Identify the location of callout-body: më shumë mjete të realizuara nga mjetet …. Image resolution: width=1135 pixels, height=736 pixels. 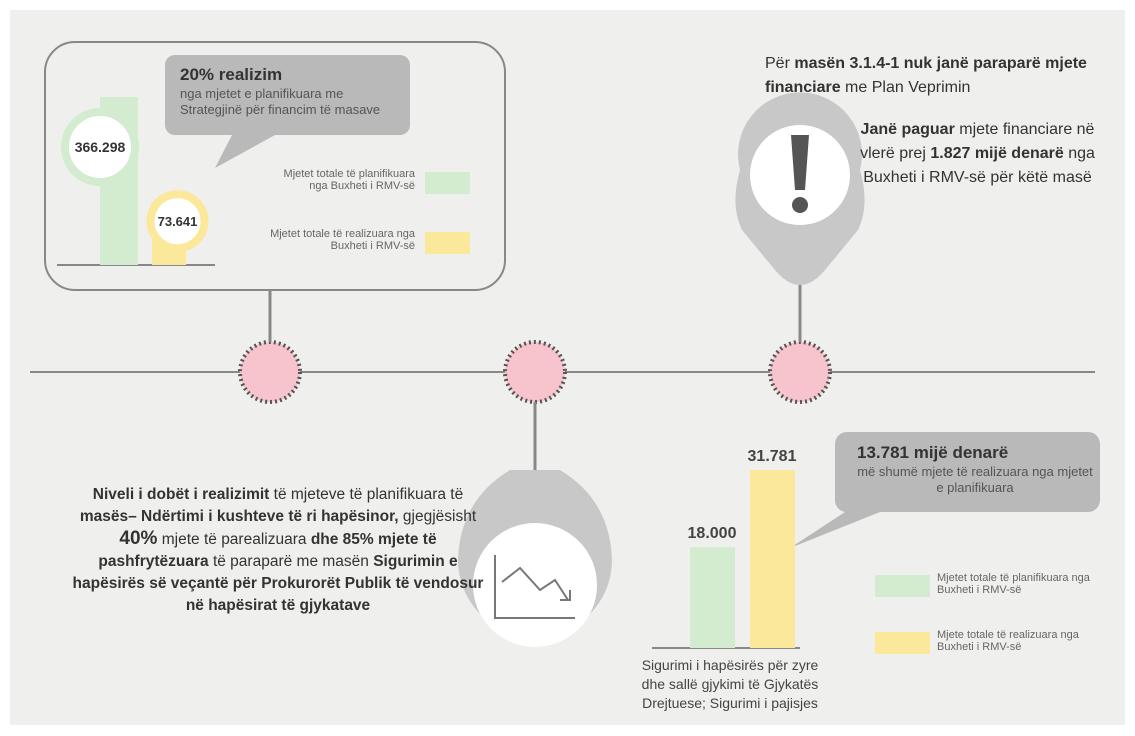
(975, 479).